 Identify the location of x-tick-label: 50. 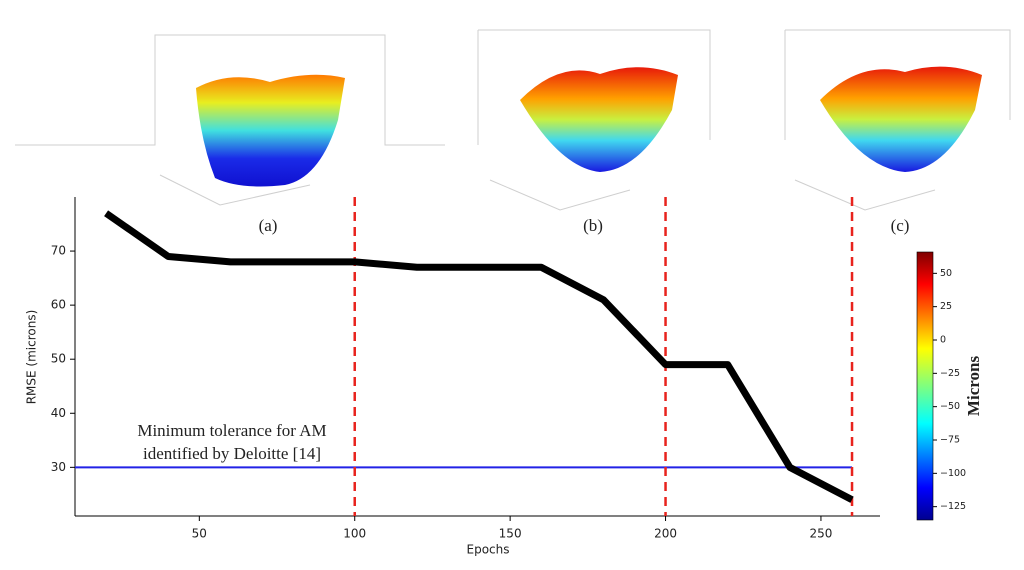
(199, 534).